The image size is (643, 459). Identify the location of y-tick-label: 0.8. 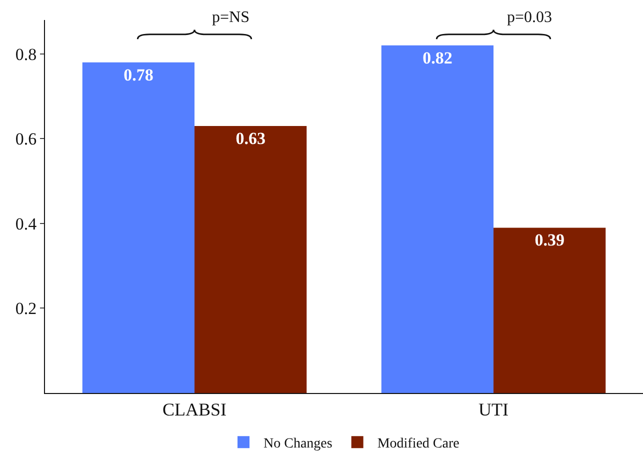
(26, 54).